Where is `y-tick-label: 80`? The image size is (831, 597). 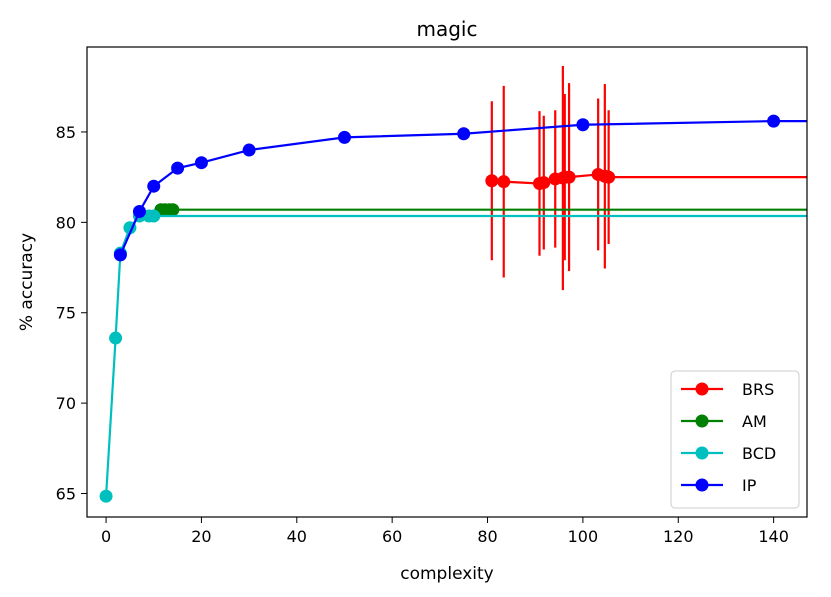
y-tick-label: 80 is located at coordinates (66, 222).